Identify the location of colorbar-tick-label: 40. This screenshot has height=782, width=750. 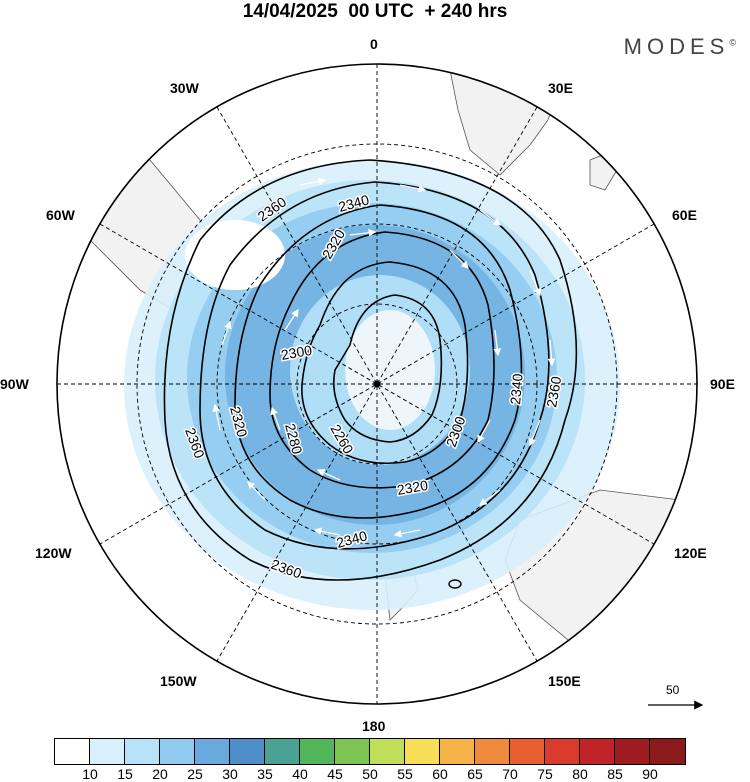
(300, 774).